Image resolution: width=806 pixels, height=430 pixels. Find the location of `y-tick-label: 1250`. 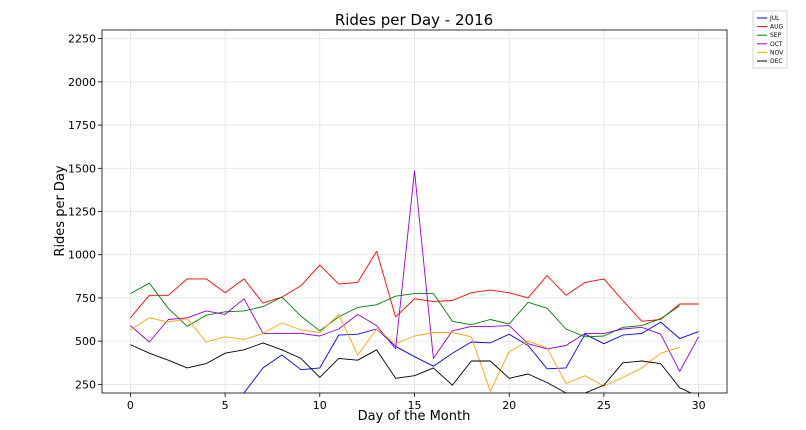

y-tick-label: 1250 is located at coordinates (82, 212).